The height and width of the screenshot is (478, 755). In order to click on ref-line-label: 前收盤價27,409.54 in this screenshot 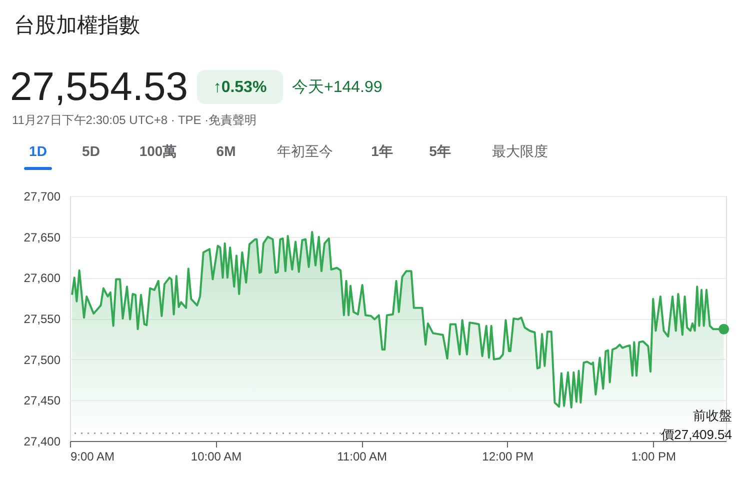, I will do `click(696, 425)`.